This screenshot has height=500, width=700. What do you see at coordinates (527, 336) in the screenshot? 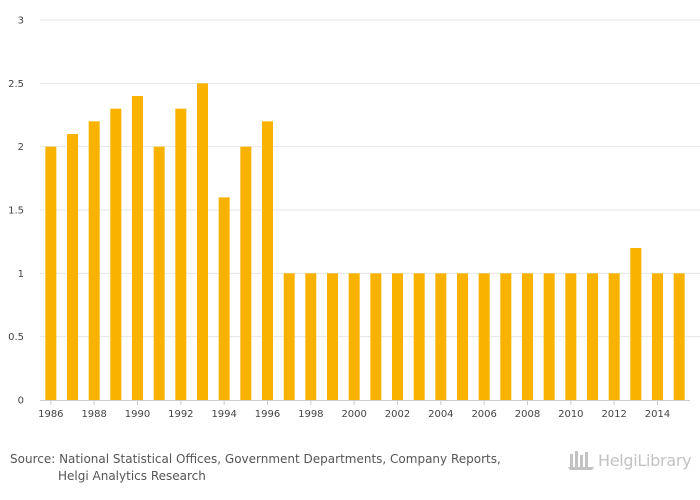
I see `bar-2008` at bounding box center [527, 336].